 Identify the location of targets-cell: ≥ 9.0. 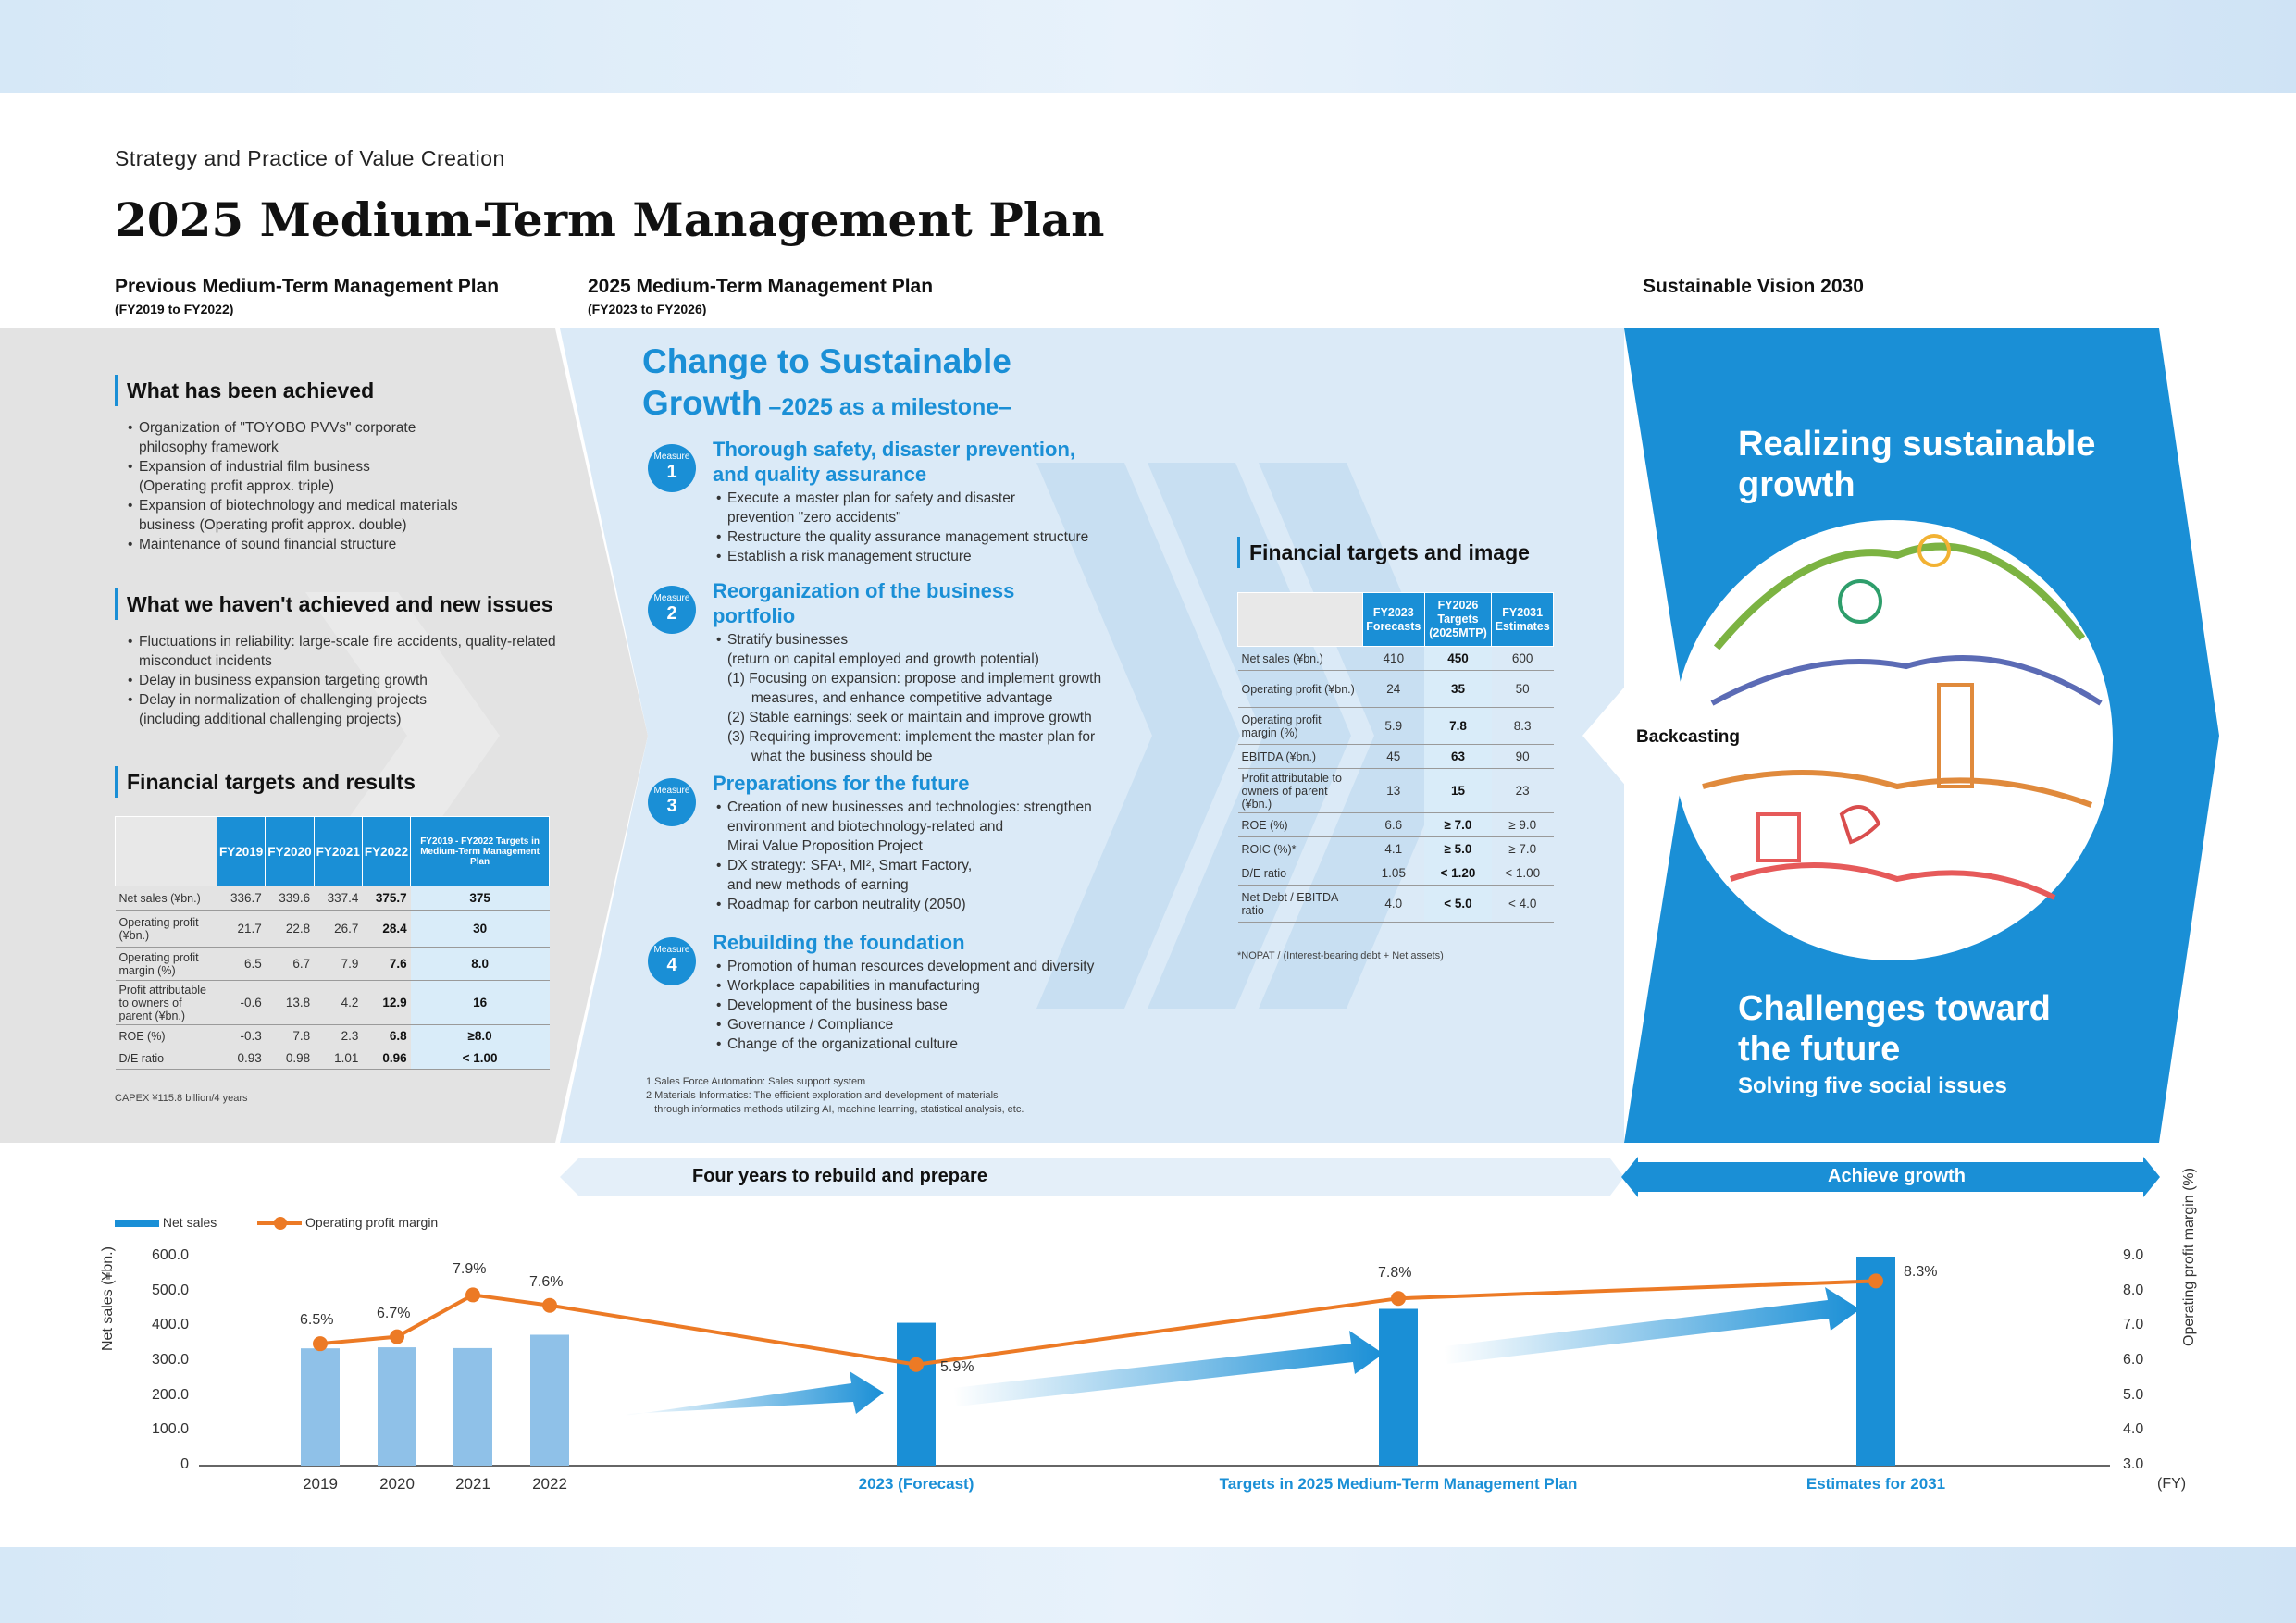
(1523, 824).